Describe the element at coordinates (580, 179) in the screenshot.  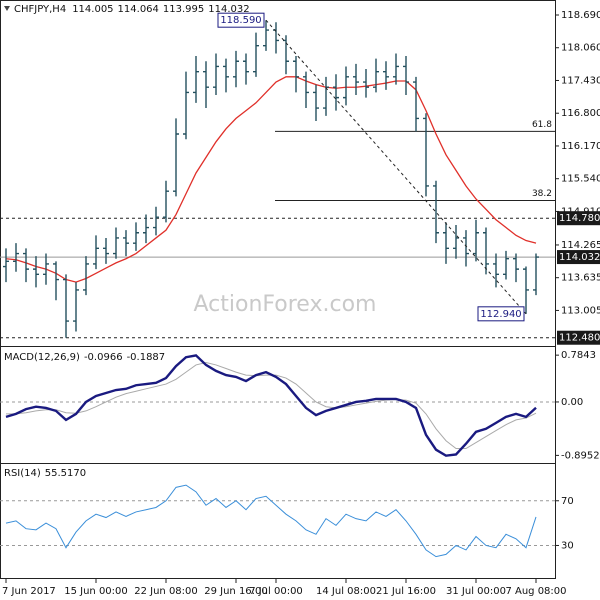
I see `y-tick-label: 115.540` at that location.